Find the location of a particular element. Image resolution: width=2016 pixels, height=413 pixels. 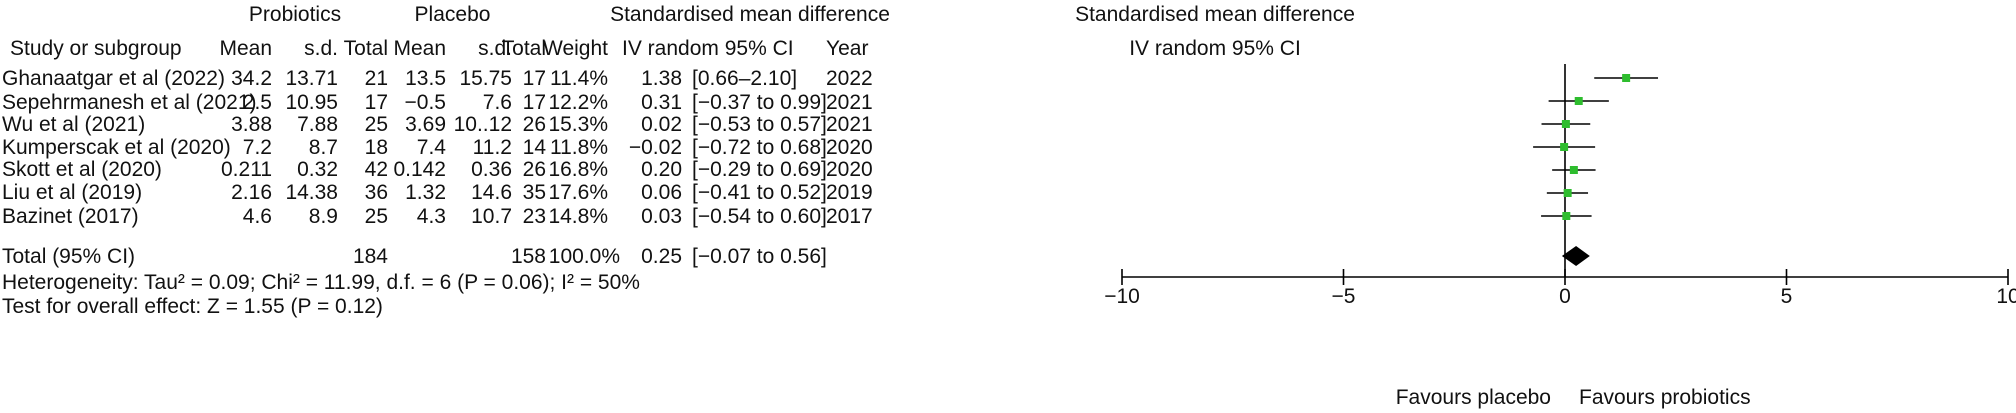

mean2-value: 0.142 is located at coordinates (419, 169).